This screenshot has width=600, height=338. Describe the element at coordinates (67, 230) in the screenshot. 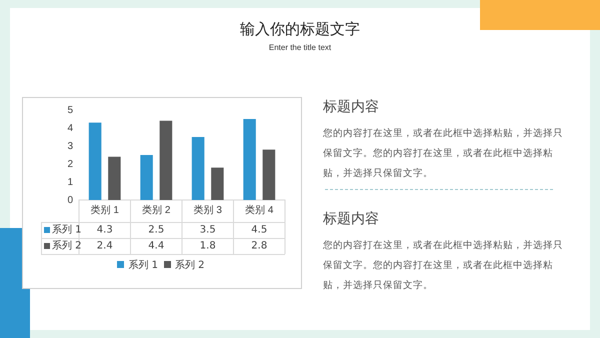

I see `legend-label: 系列 1` at that location.